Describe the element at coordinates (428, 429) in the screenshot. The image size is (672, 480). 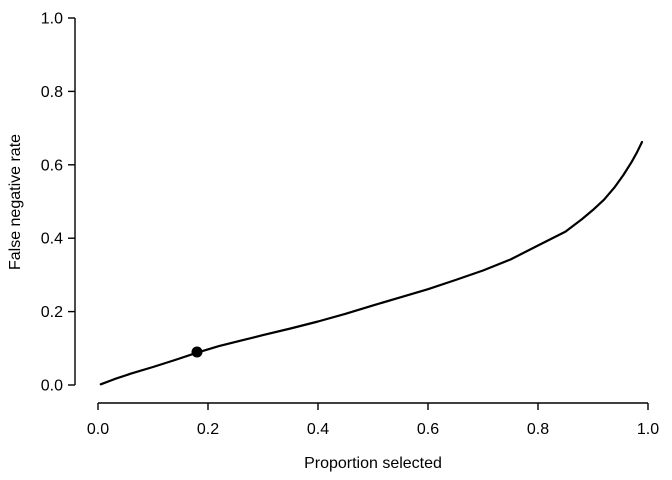
I see `x-tick-label: 0.6` at that location.